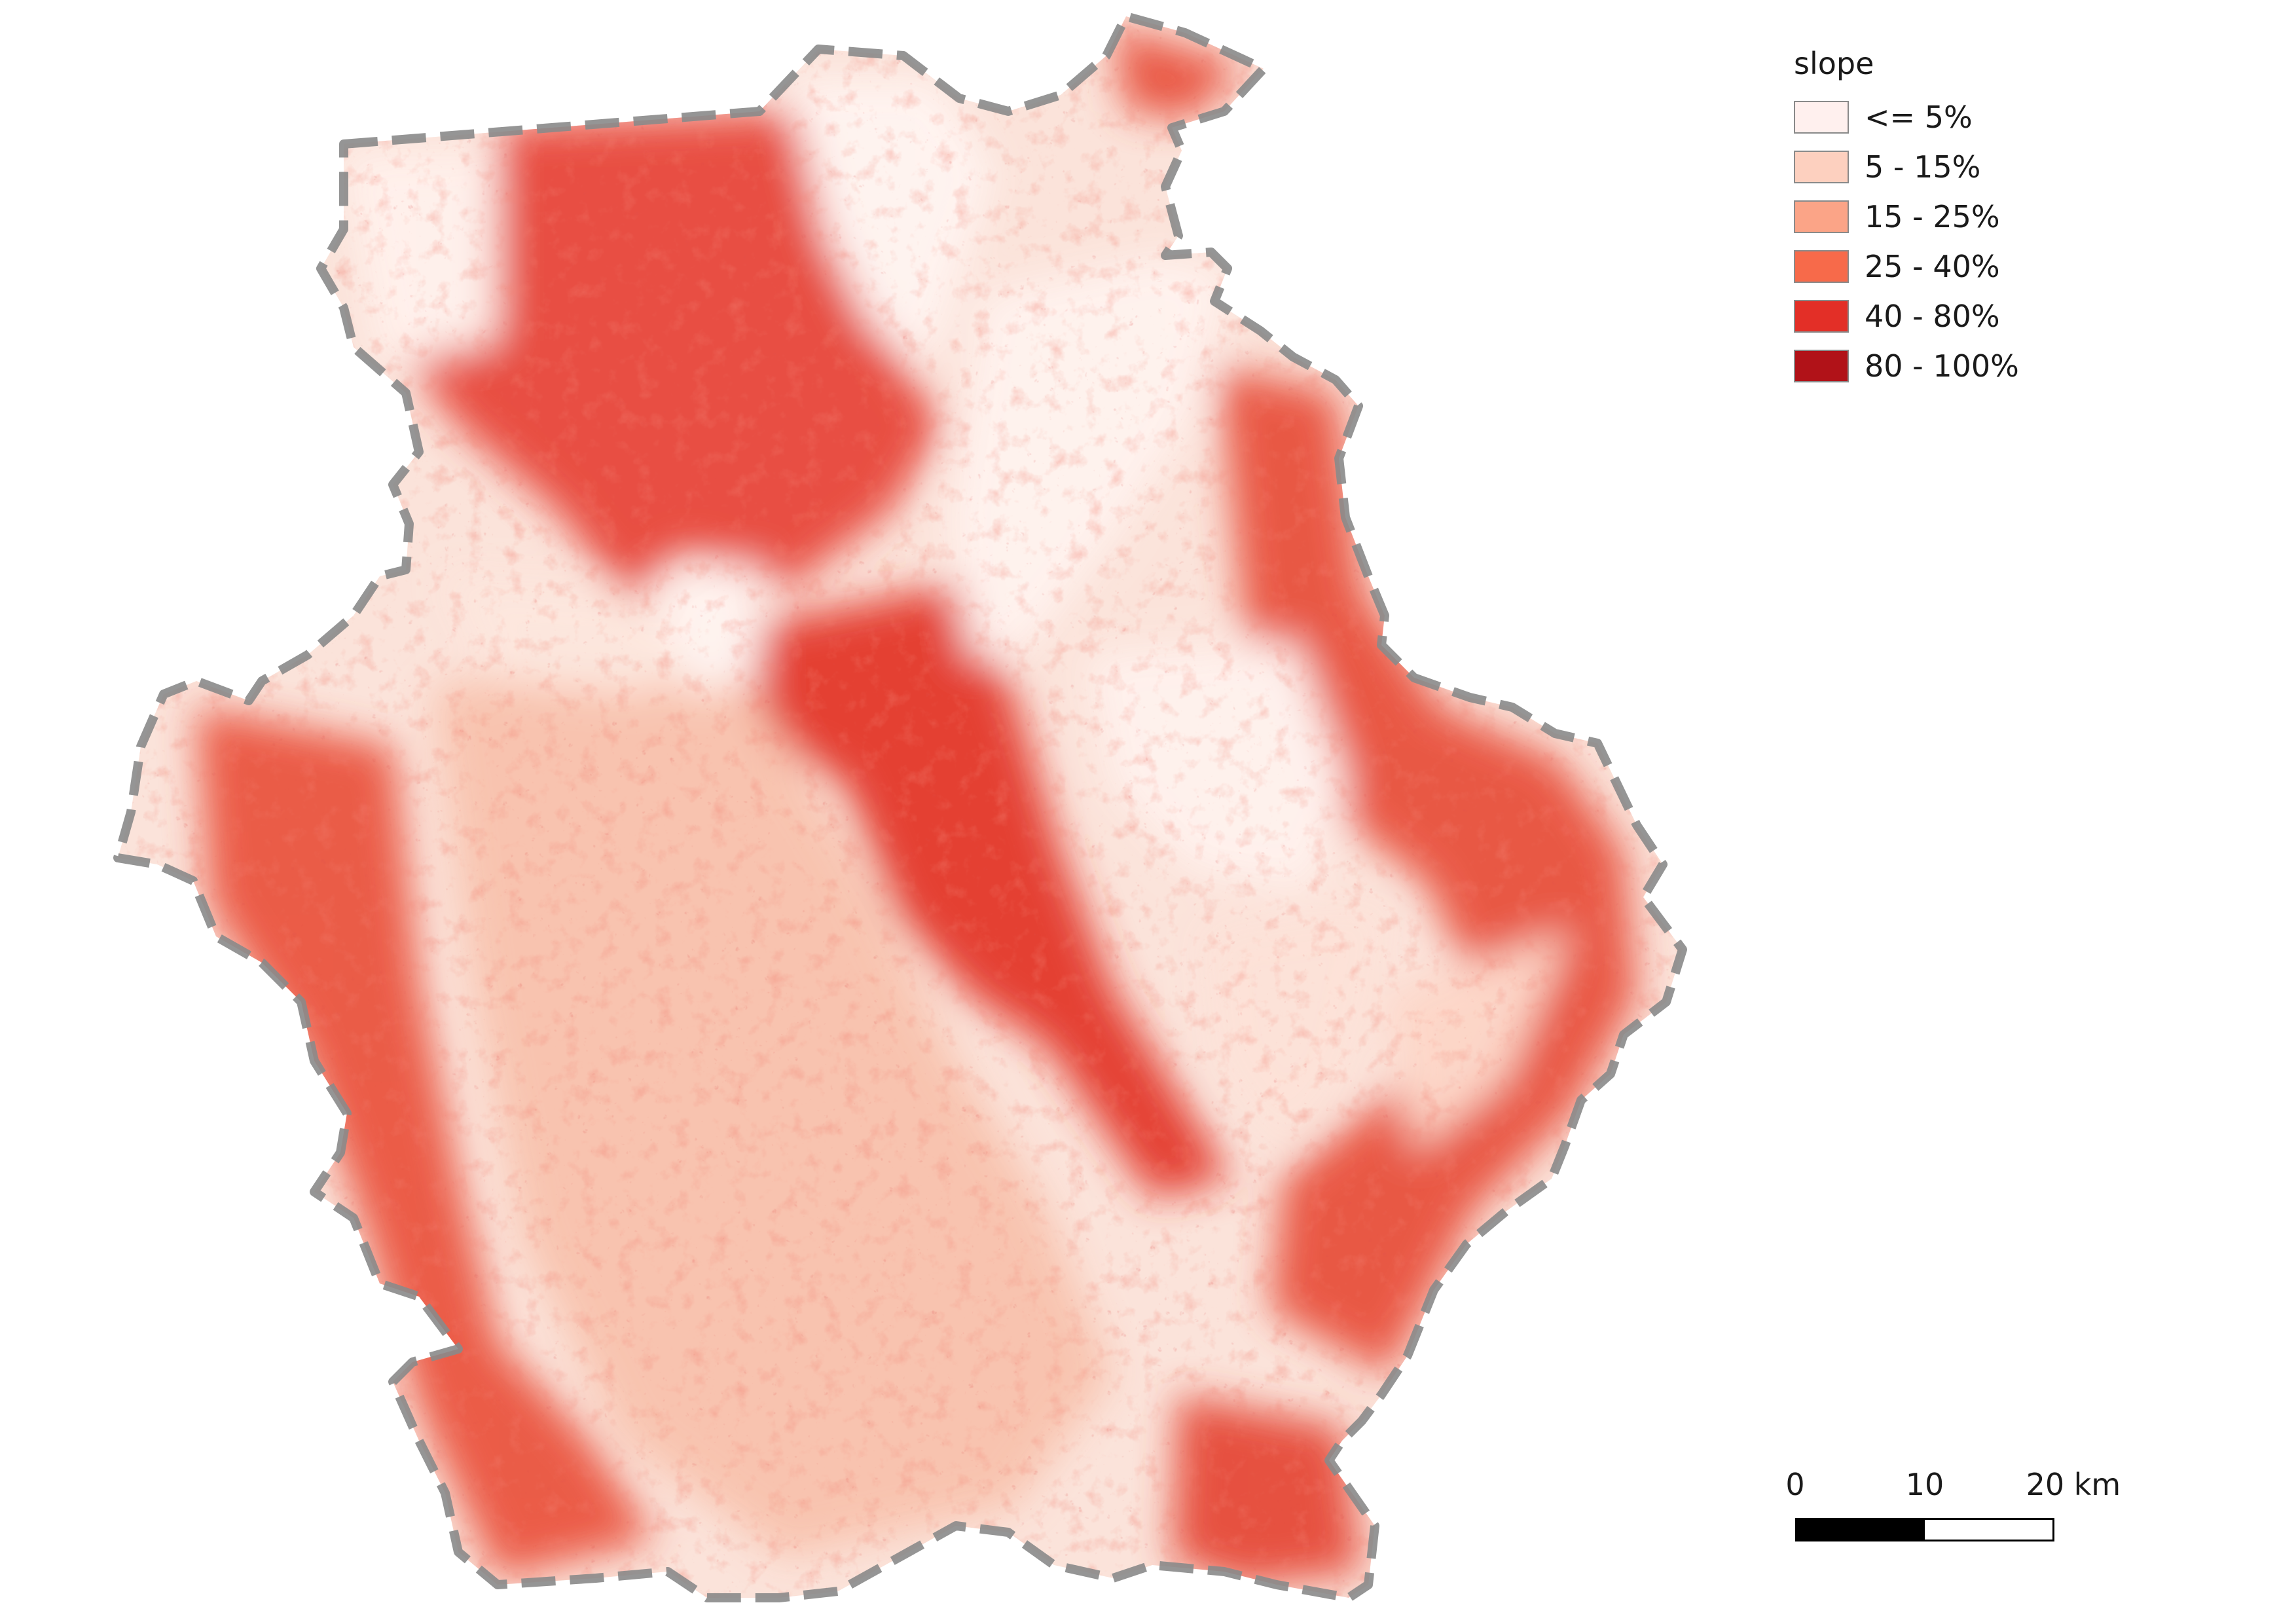  What do you see at coordinates (1923, 167) in the screenshot?
I see `legend-label: 5 - 15%` at bounding box center [1923, 167].